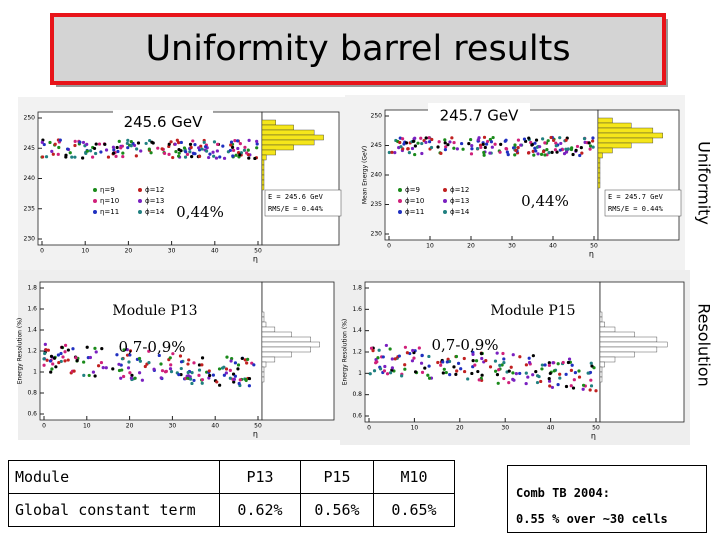 This screenshot has height=540, width=720. What do you see at coordinates (32, 330) in the screenshot?
I see `y-tick-label: 1.4` at bounding box center [32, 330].